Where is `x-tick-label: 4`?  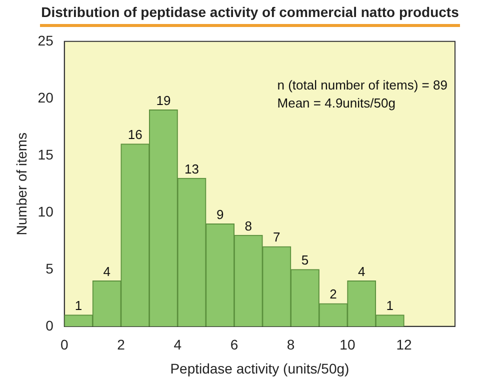 x-tick-label: 4 is located at coordinates (178, 344).